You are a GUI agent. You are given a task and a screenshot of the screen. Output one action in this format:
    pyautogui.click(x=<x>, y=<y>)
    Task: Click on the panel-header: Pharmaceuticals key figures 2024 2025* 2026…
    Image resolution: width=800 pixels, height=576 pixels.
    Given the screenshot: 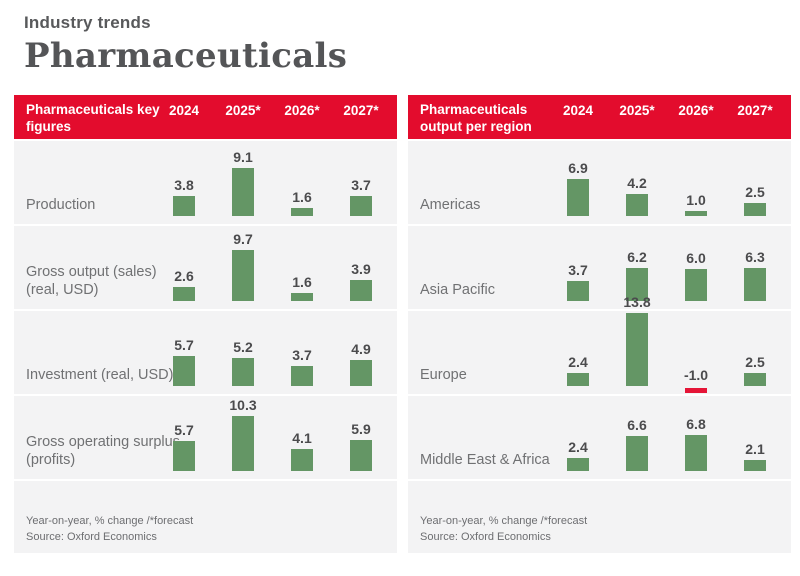 What is the action you would take?
    pyautogui.click(x=205, y=117)
    